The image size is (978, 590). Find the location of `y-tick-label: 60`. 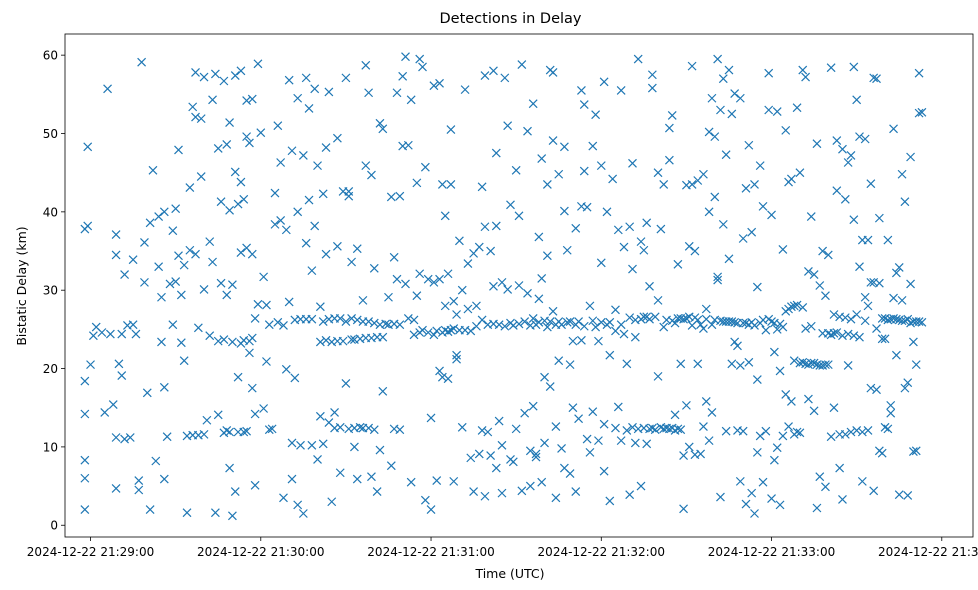

y-tick-label: 60 is located at coordinates (50, 56).